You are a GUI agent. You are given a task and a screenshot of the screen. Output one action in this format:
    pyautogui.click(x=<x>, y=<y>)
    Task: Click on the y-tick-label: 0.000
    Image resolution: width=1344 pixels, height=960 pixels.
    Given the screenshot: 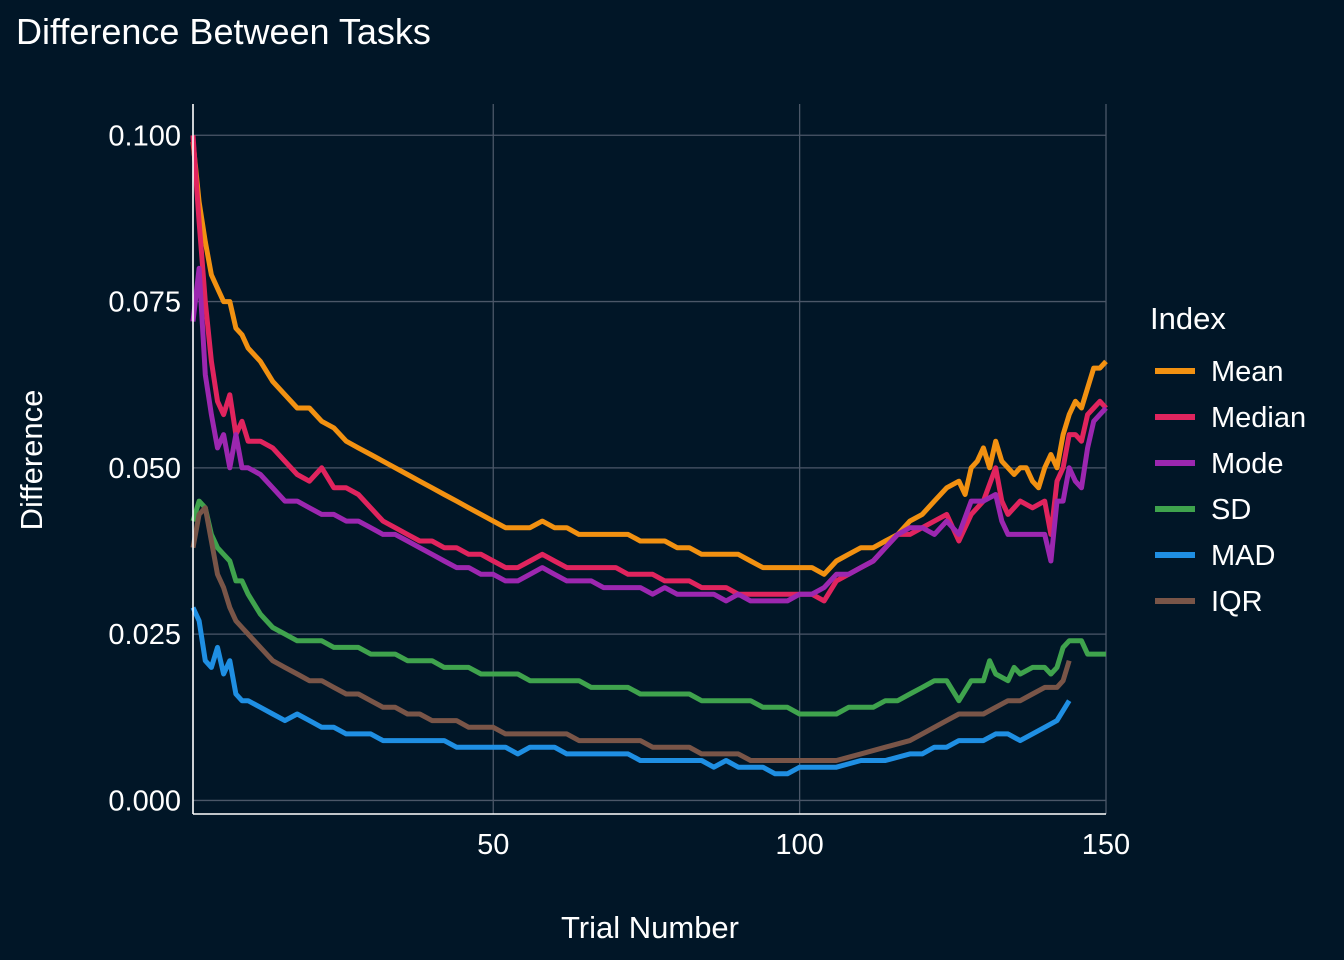 What is the action you would take?
    pyautogui.click(x=144, y=801)
    